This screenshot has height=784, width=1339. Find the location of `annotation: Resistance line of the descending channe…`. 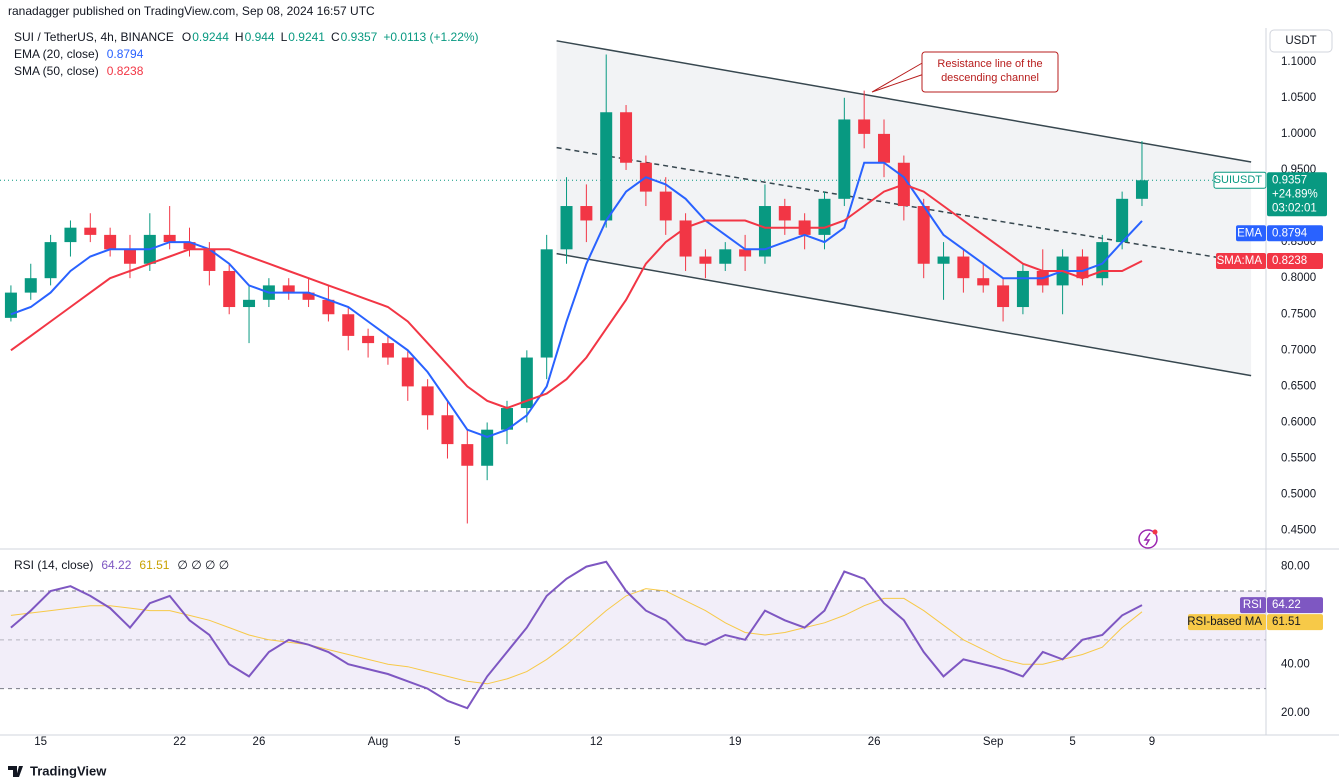

annotation: Resistance line of the descending channe… is located at coordinates (965, 72).